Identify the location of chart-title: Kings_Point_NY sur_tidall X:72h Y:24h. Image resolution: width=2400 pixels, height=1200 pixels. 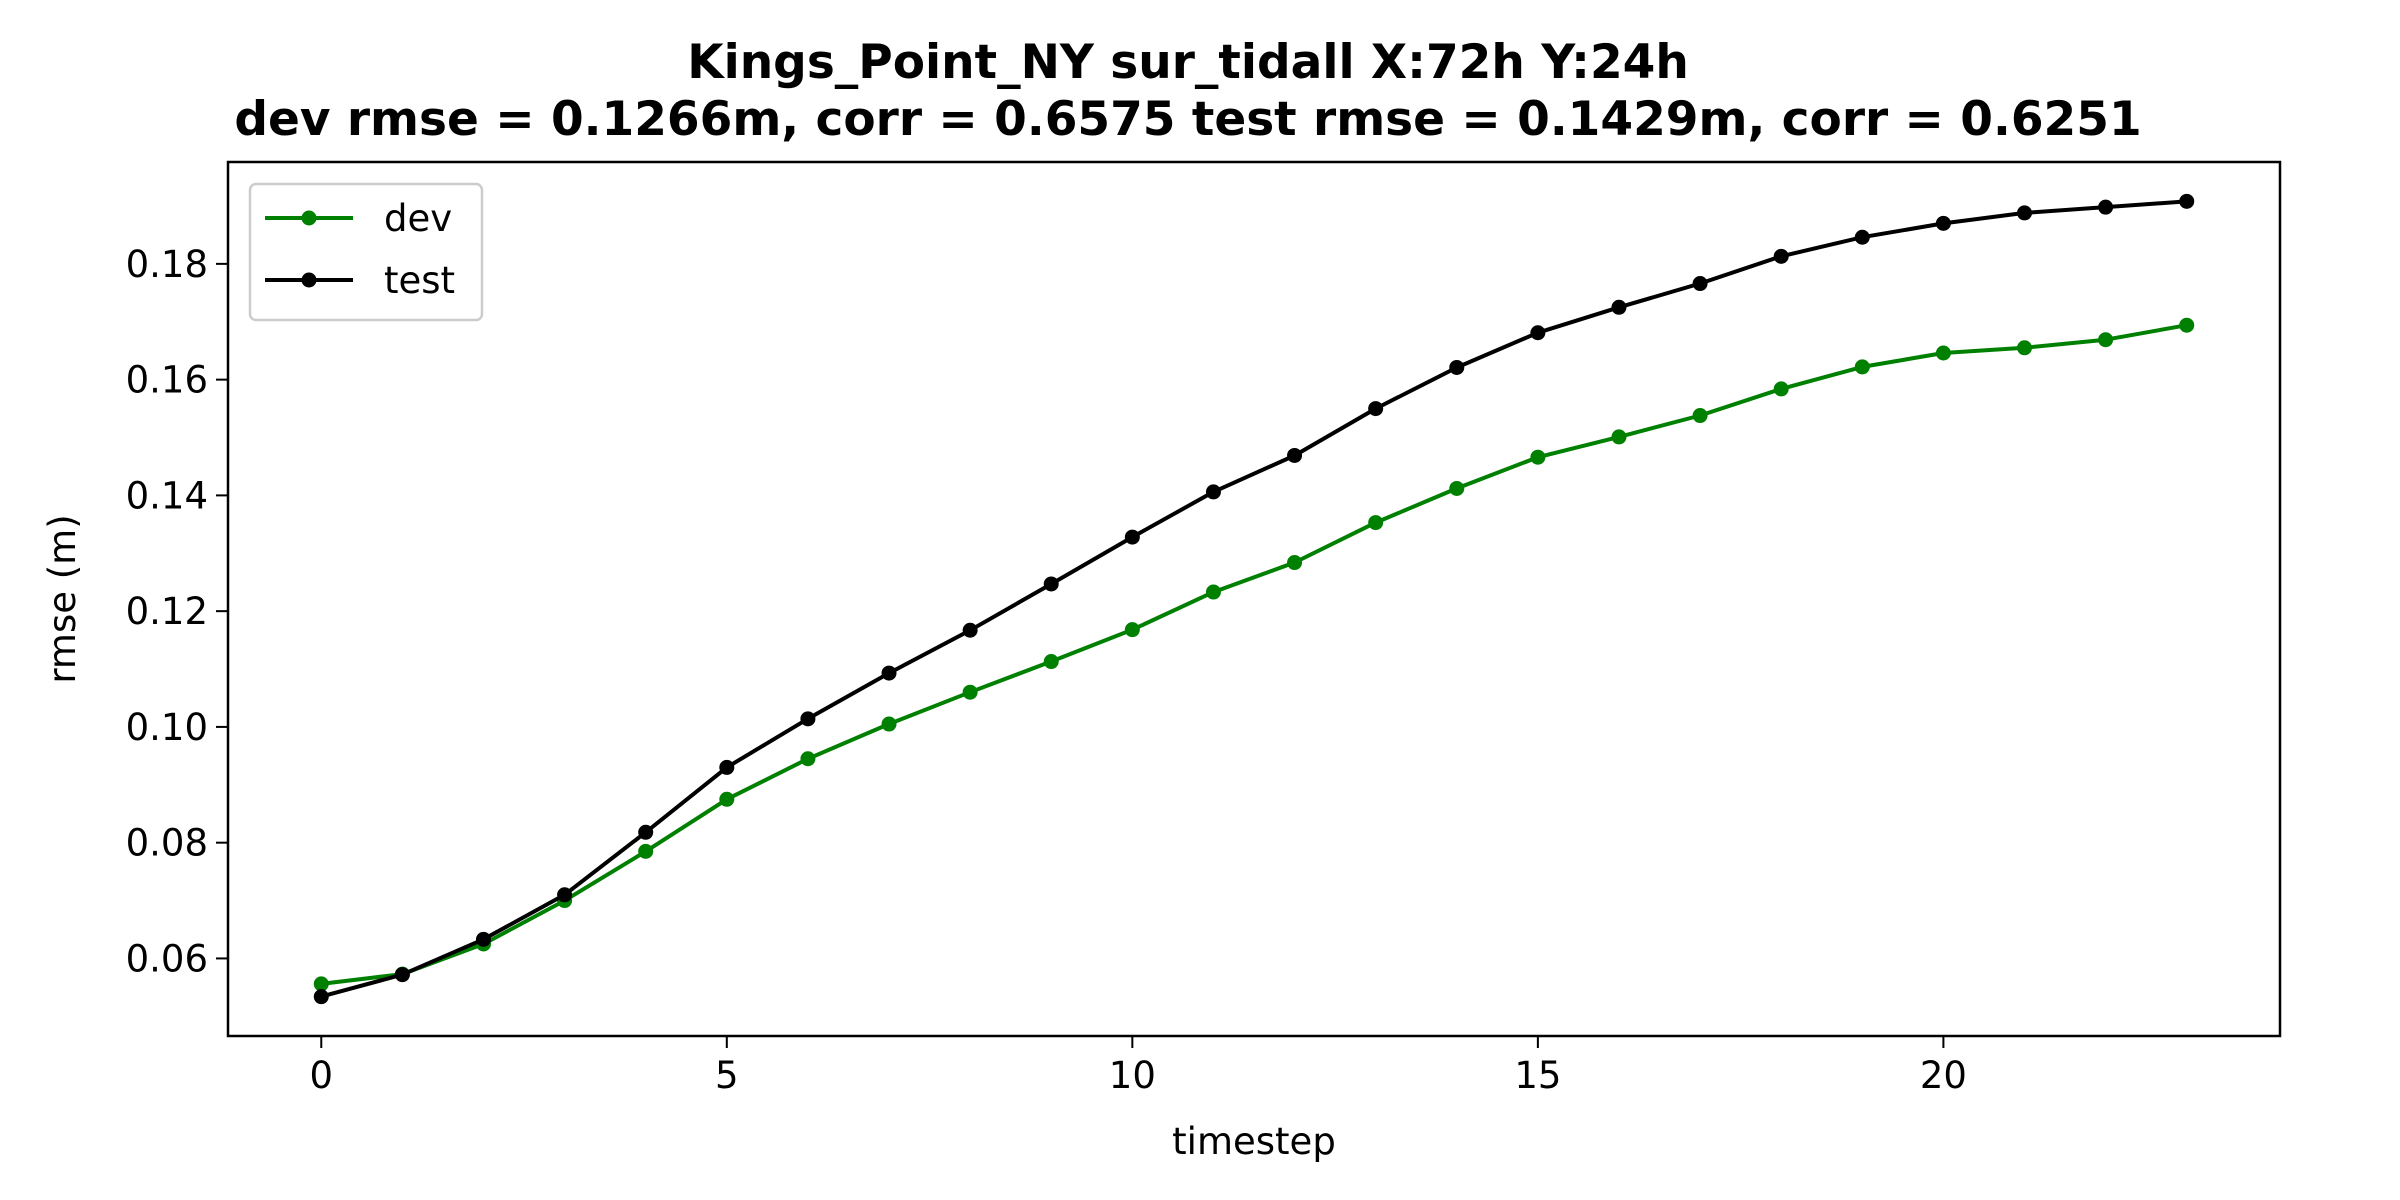
(1188, 62).